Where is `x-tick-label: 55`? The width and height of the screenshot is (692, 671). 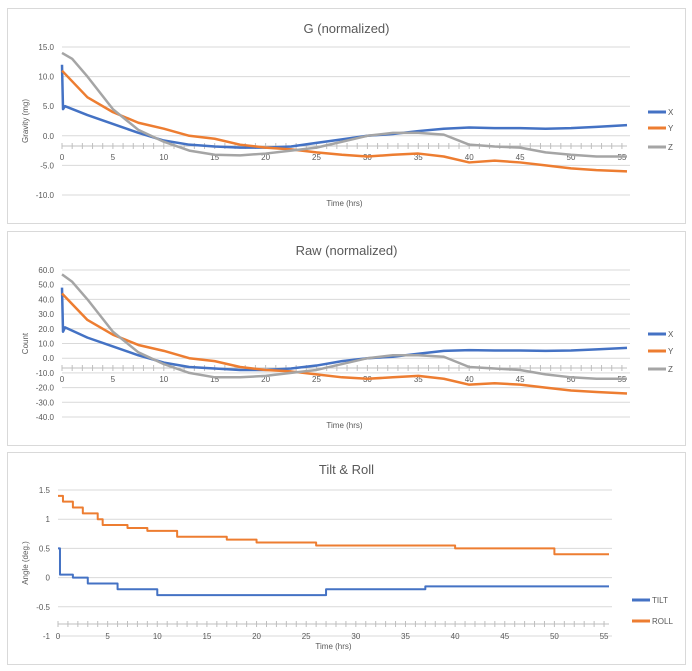 x-tick-label: 55 is located at coordinates (604, 636).